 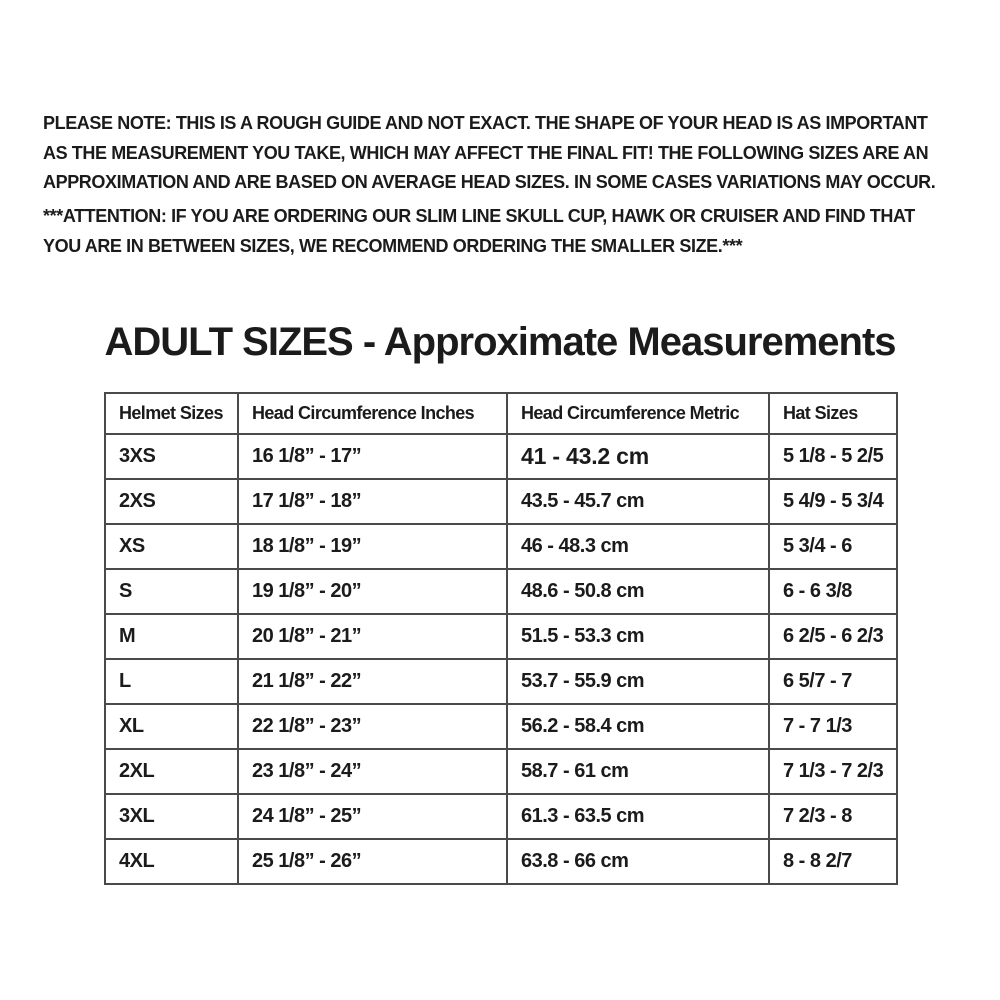 I want to click on table-cell: 5 1/8 - 5 2/5, so click(x=833, y=456).